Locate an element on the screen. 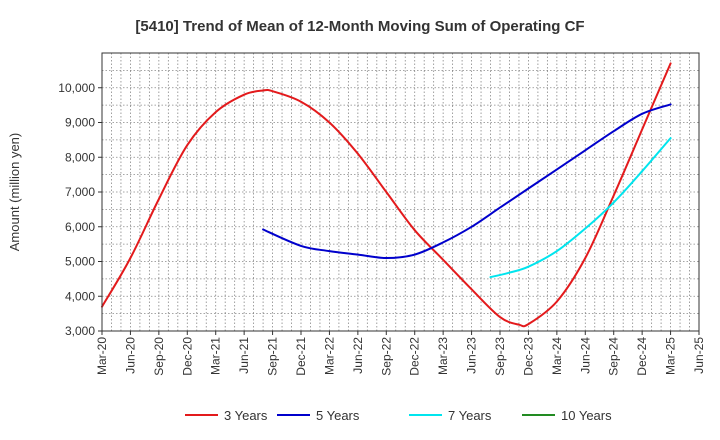  x-tick-label: Dec-24 is located at coordinates (642, 356).